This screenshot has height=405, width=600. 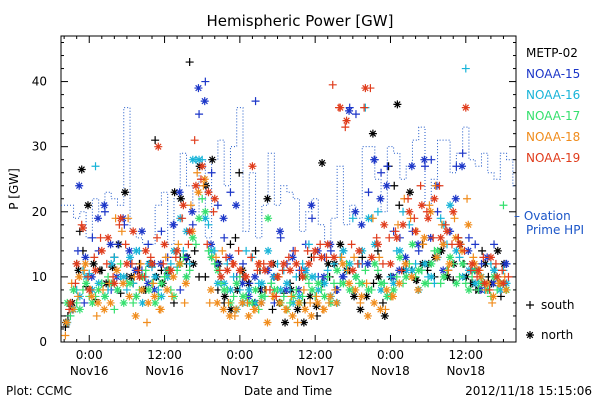 What do you see at coordinates (553, 95) in the screenshot?
I see `legend-item-noaa-16: NOAA-16` at bounding box center [553, 95].